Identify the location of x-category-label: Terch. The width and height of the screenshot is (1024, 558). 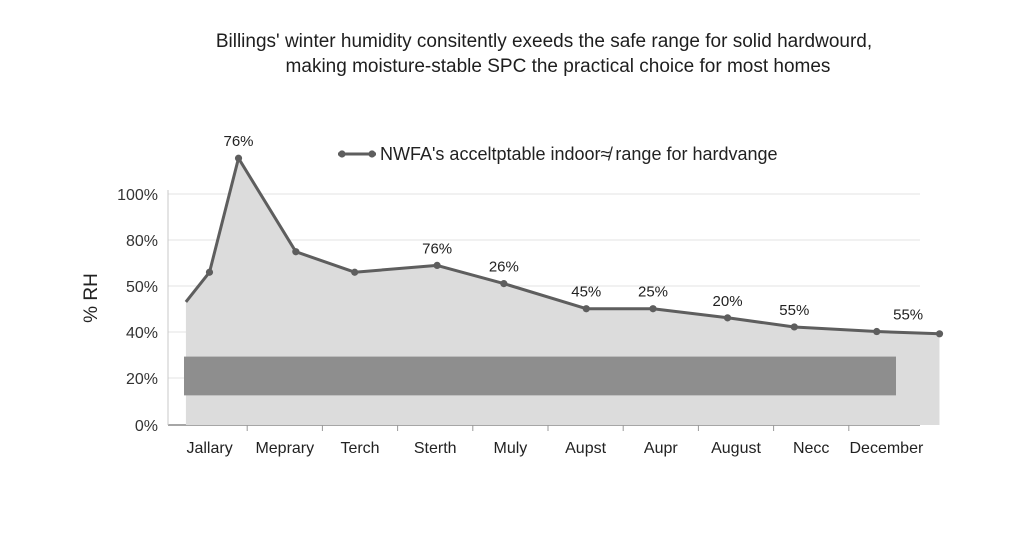
(359, 448).